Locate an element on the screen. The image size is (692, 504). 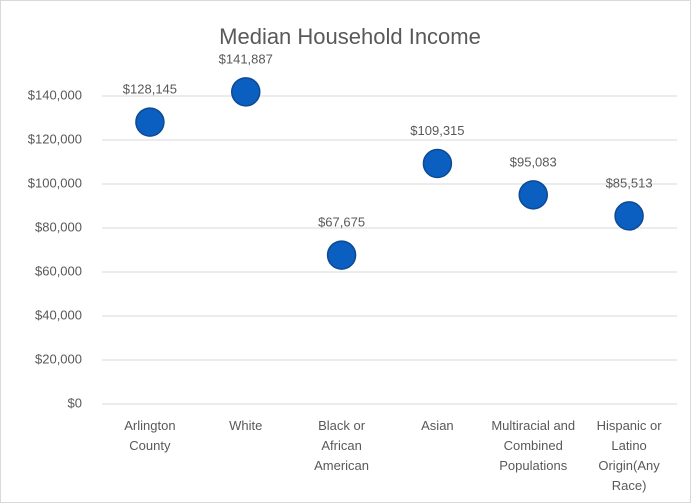
data-label: $95,083 is located at coordinates (533, 161).